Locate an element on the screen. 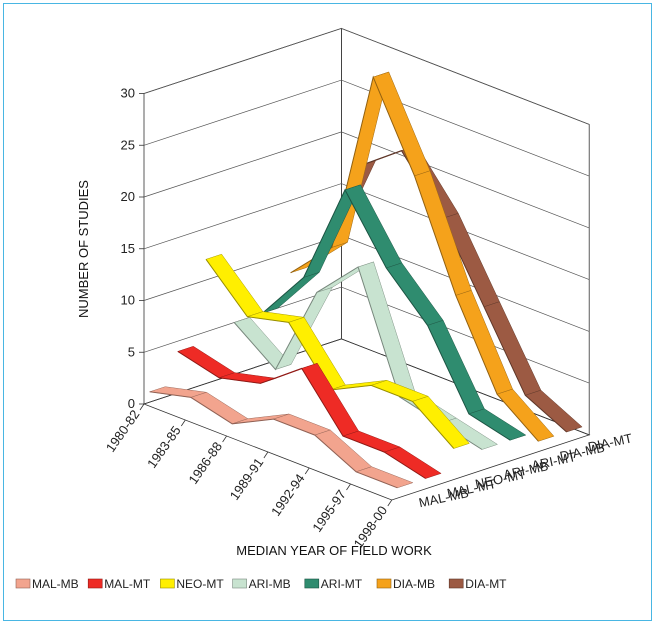 The image size is (657, 626). y-tick-label: 15 is located at coordinates (128, 248).